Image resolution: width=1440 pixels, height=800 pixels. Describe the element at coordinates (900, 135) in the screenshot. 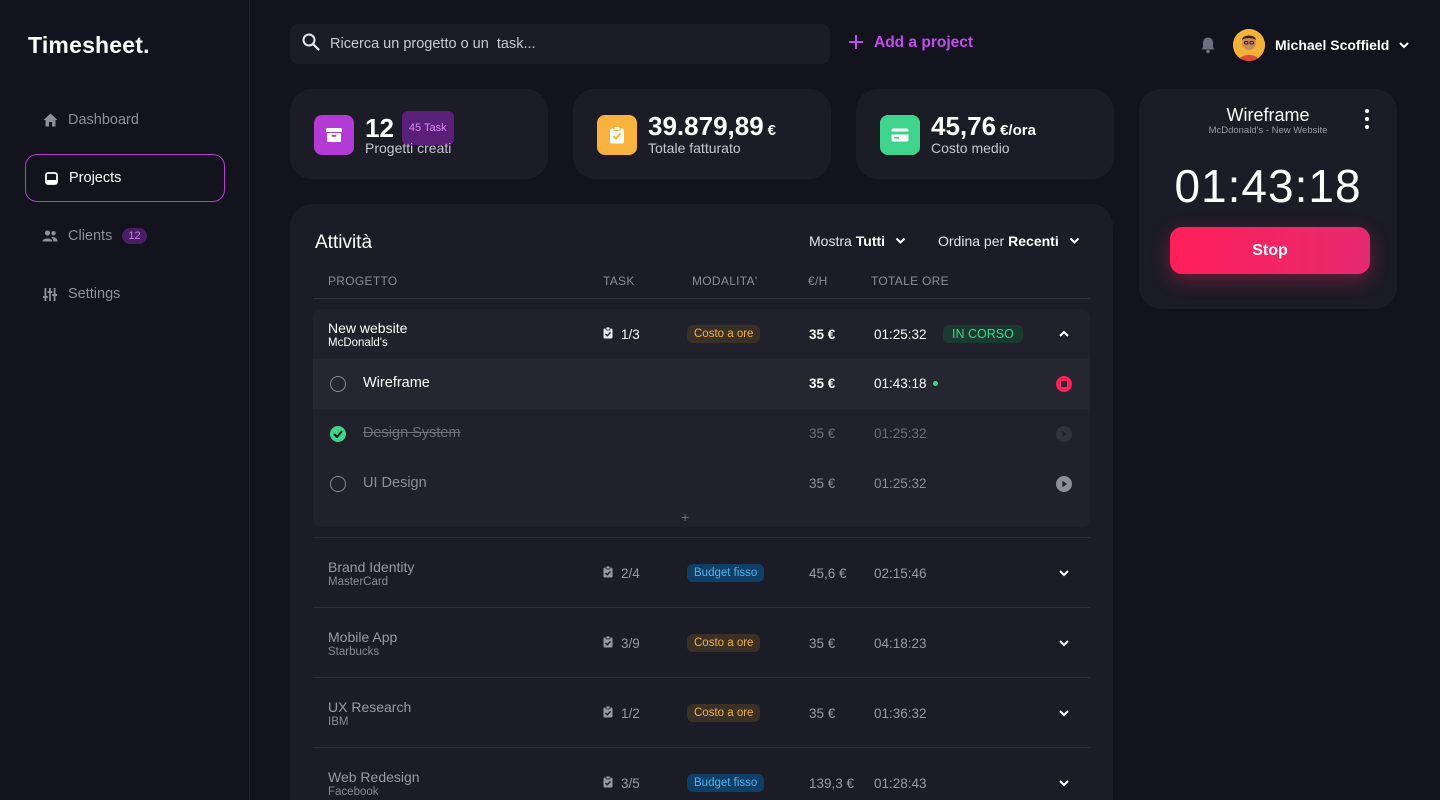

I see `credit-card-icon` at that location.